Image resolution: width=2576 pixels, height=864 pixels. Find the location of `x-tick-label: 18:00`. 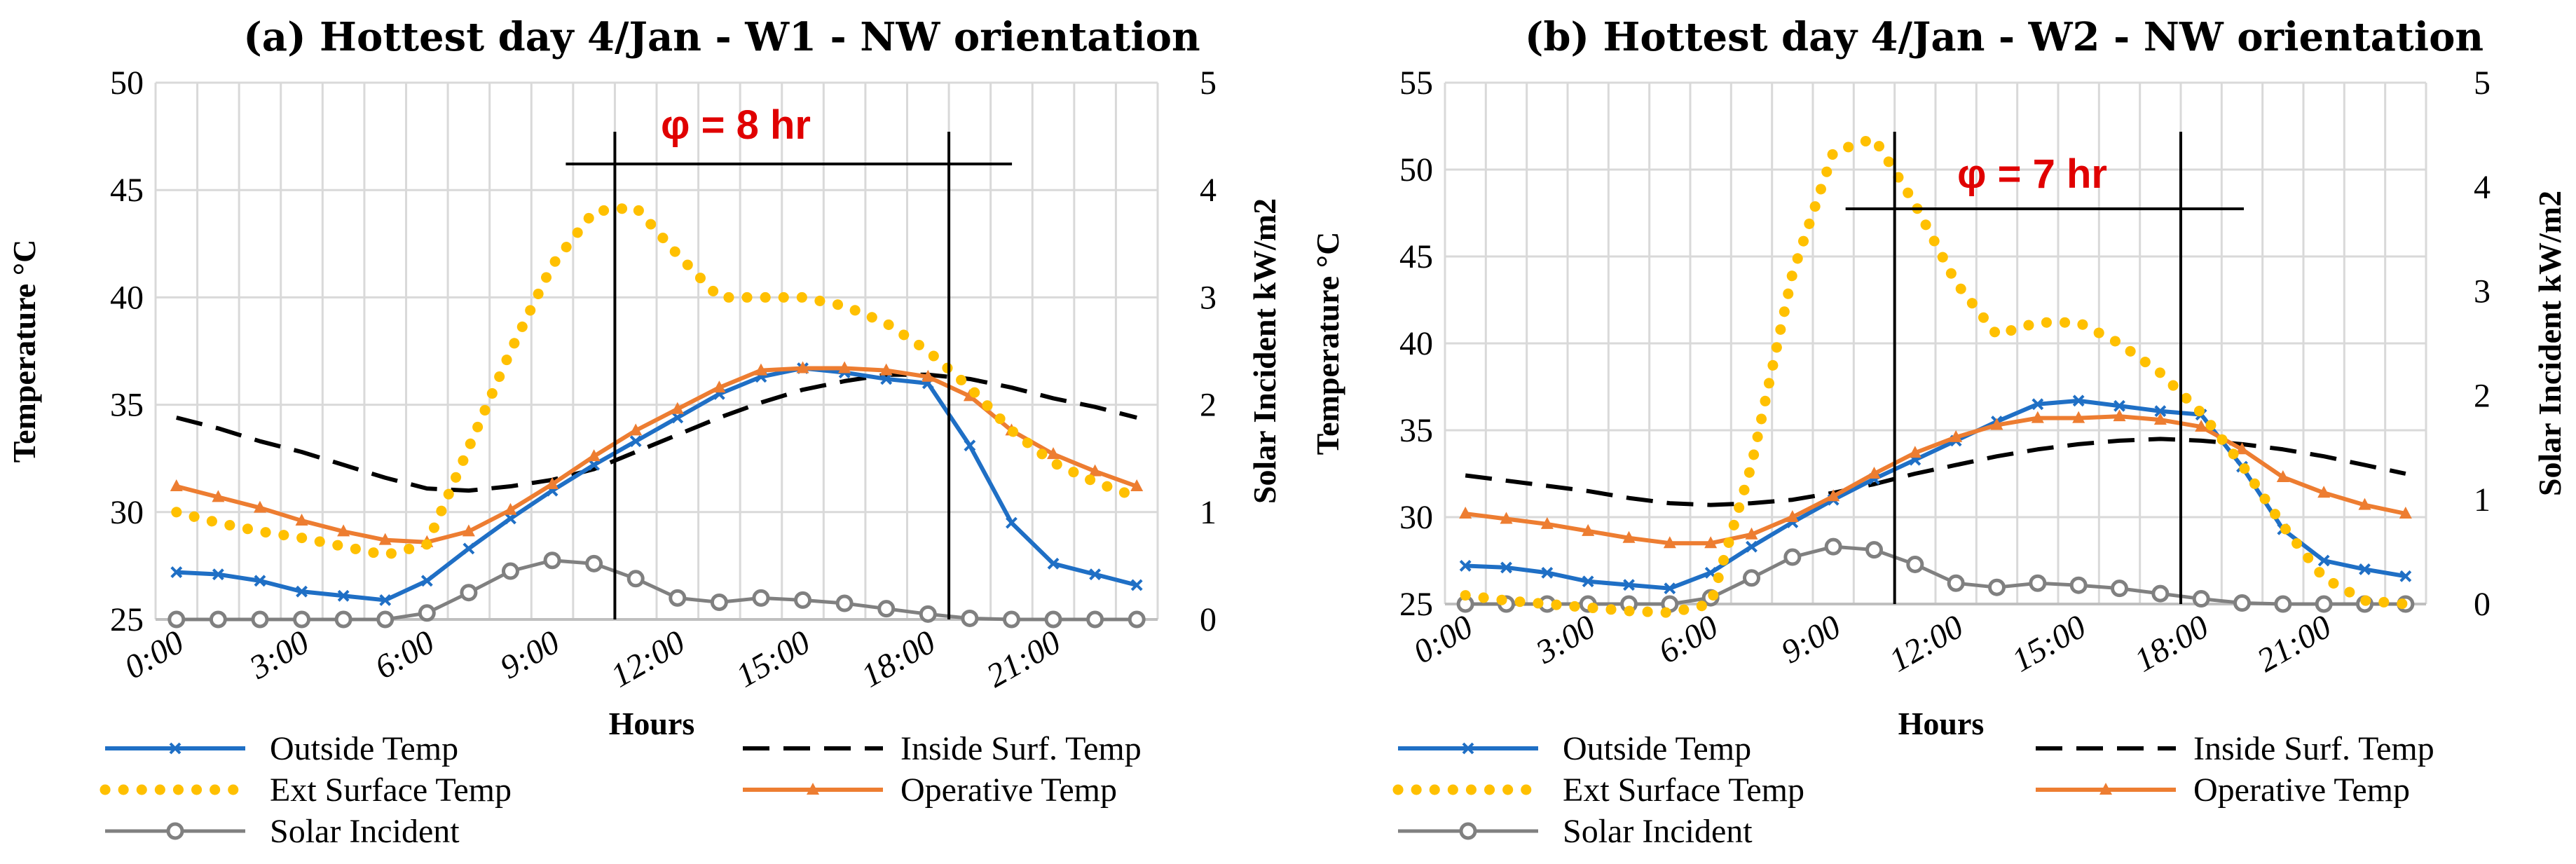

x-tick-label: 18:00 is located at coordinates (898, 659).